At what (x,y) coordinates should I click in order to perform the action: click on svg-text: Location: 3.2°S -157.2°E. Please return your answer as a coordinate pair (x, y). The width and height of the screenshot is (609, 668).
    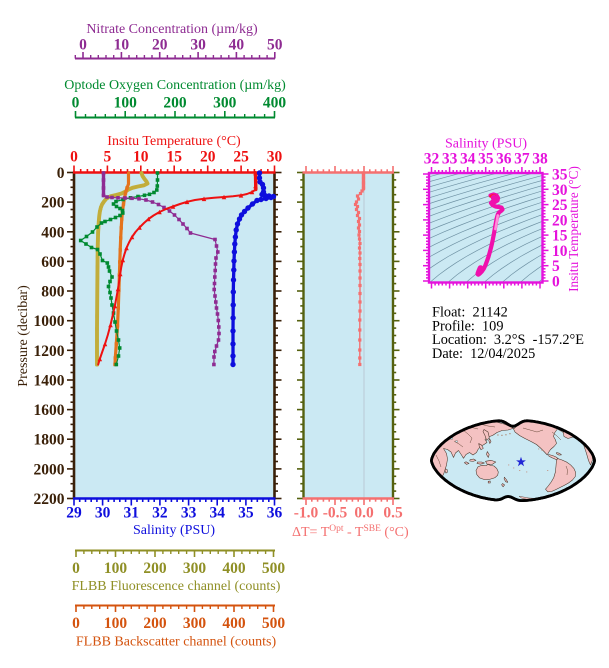
    Looking at the image, I should click on (508, 340).